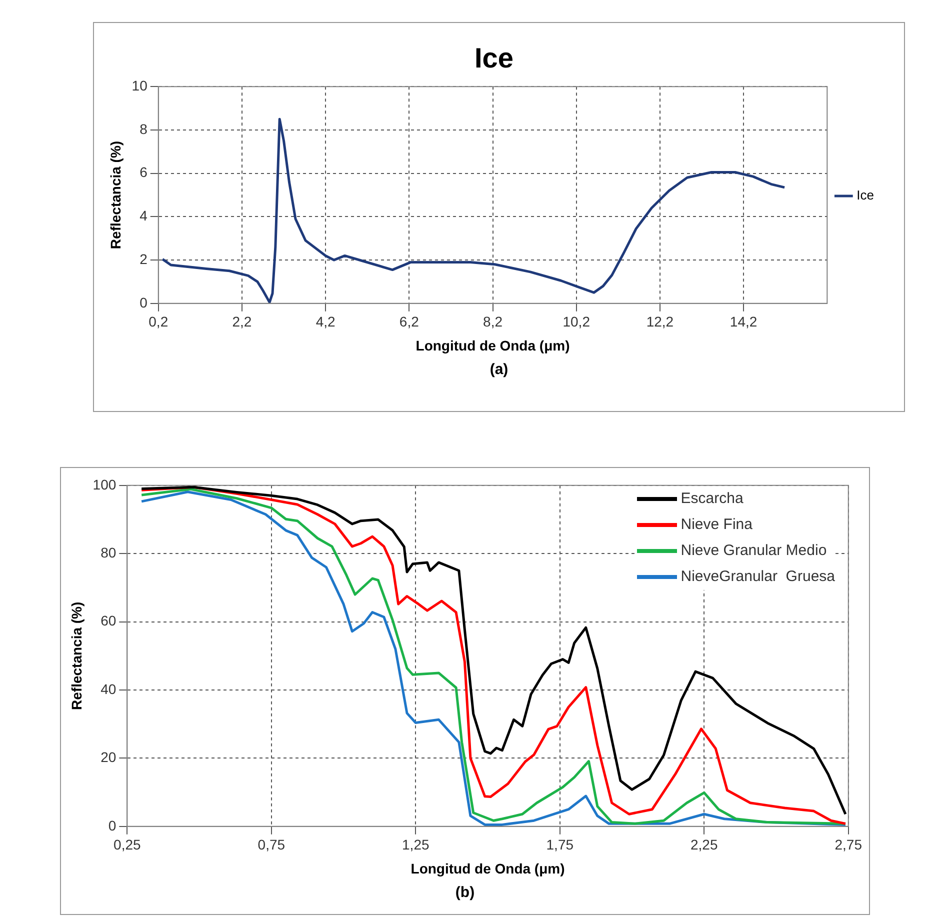 This screenshot has height=924, width=944. I want to click on x-tick-label: 0,25, so click(127, 844).